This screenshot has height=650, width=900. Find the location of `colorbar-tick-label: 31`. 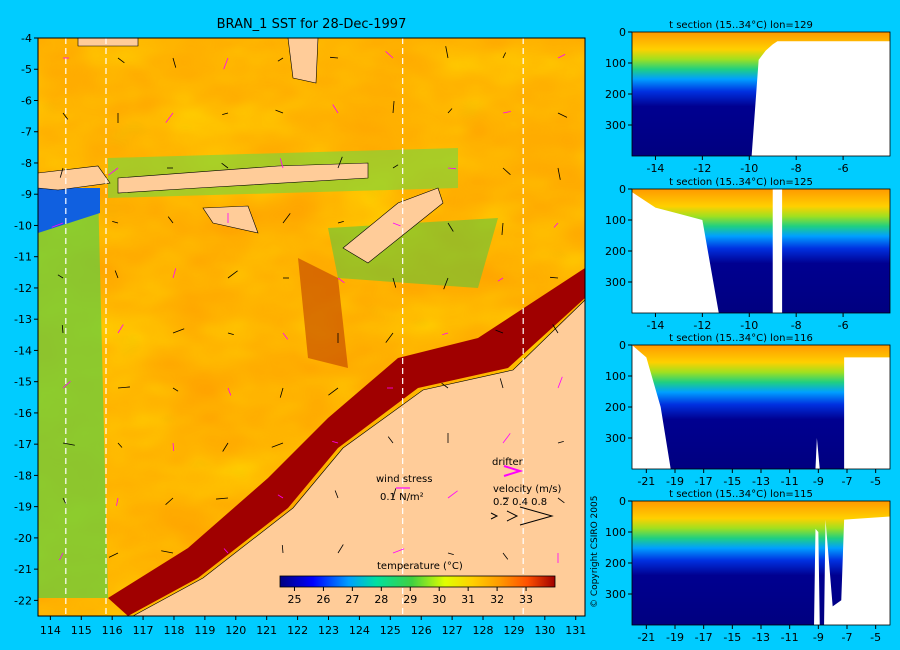

colorbar-tick-label: 31 is located at coordinates (468, 599).